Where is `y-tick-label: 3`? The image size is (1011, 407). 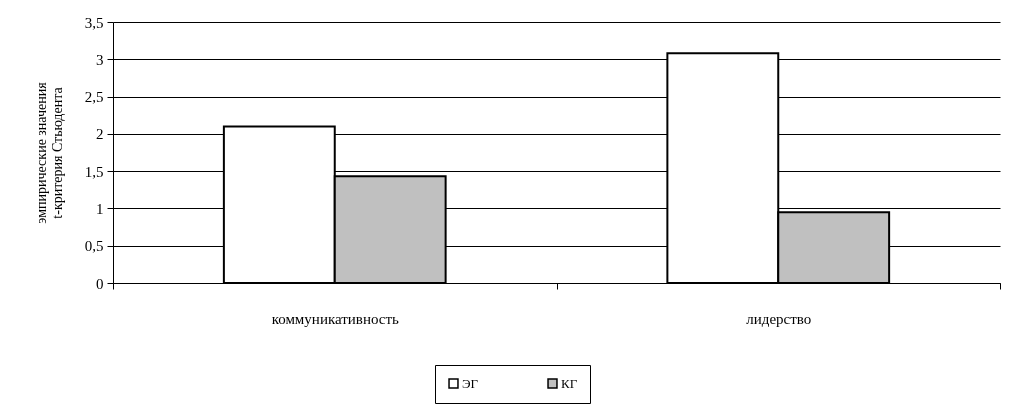
y-tick-label: 3 is located at coordinates (100, 59).